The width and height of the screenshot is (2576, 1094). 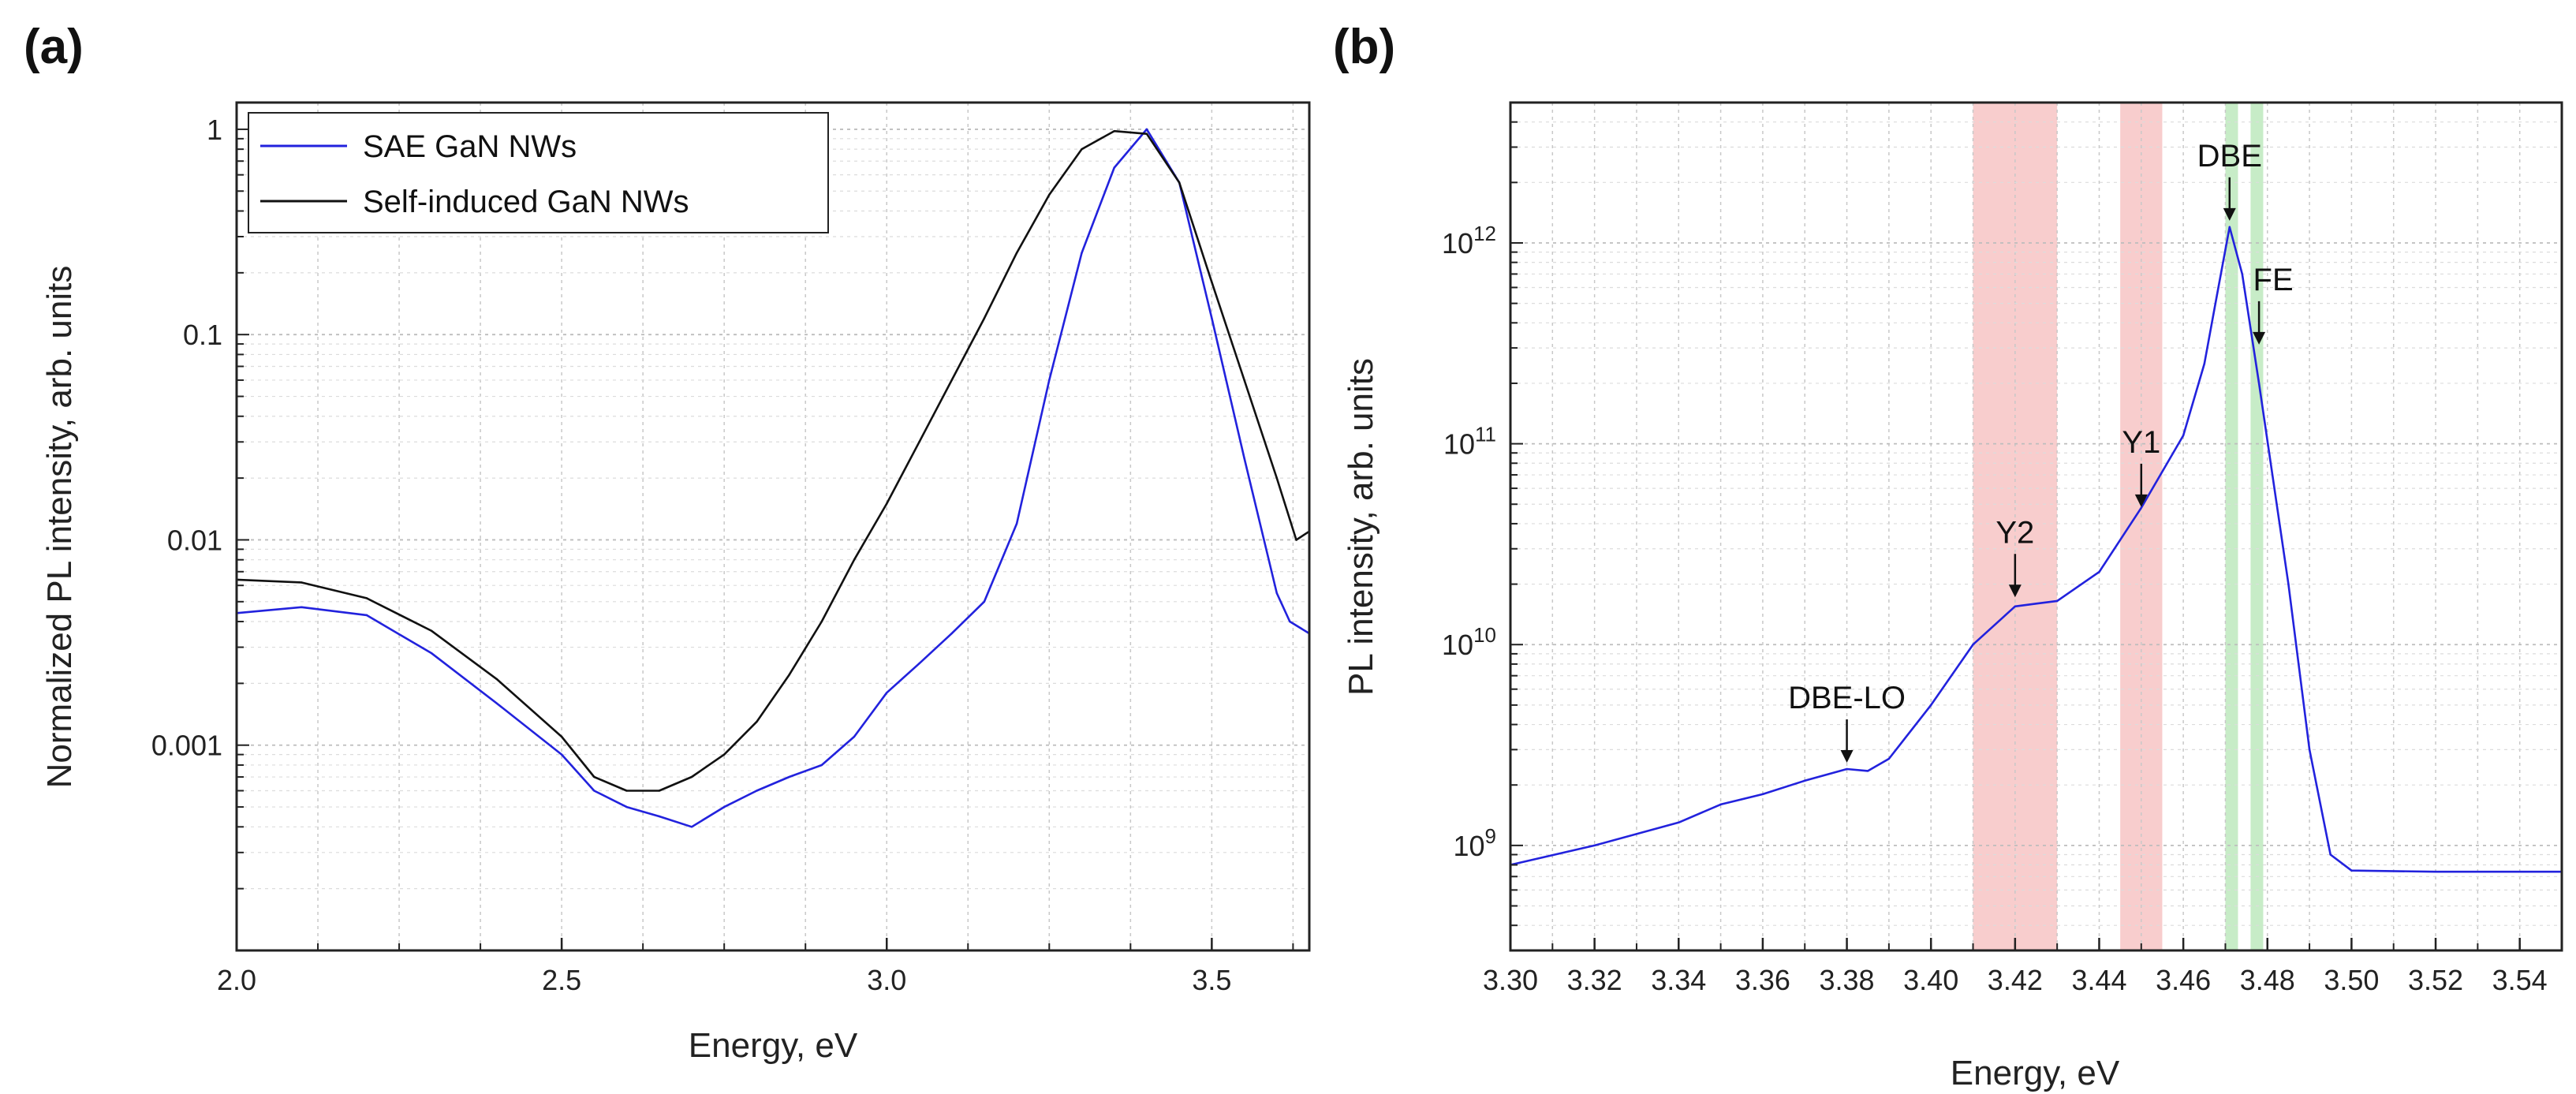 I want to click on y-tick-label: 1011, so click(x=1469, y=442).